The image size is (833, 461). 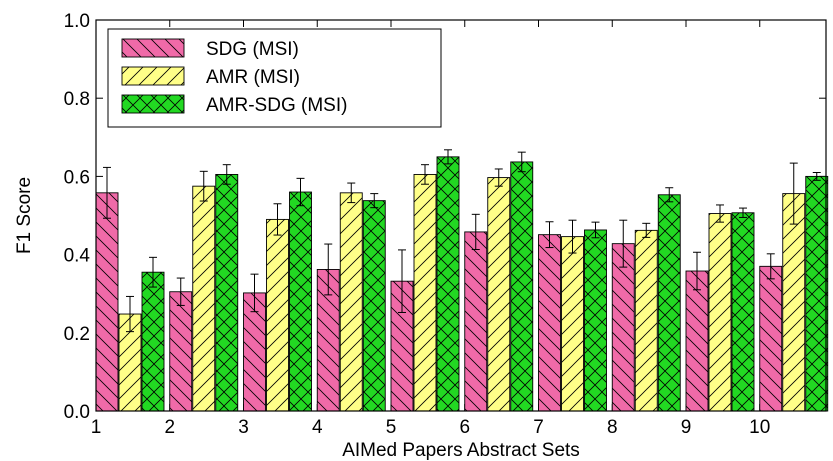 I want to click on y-tick-label: 0.8, so click(x=77, y=99).